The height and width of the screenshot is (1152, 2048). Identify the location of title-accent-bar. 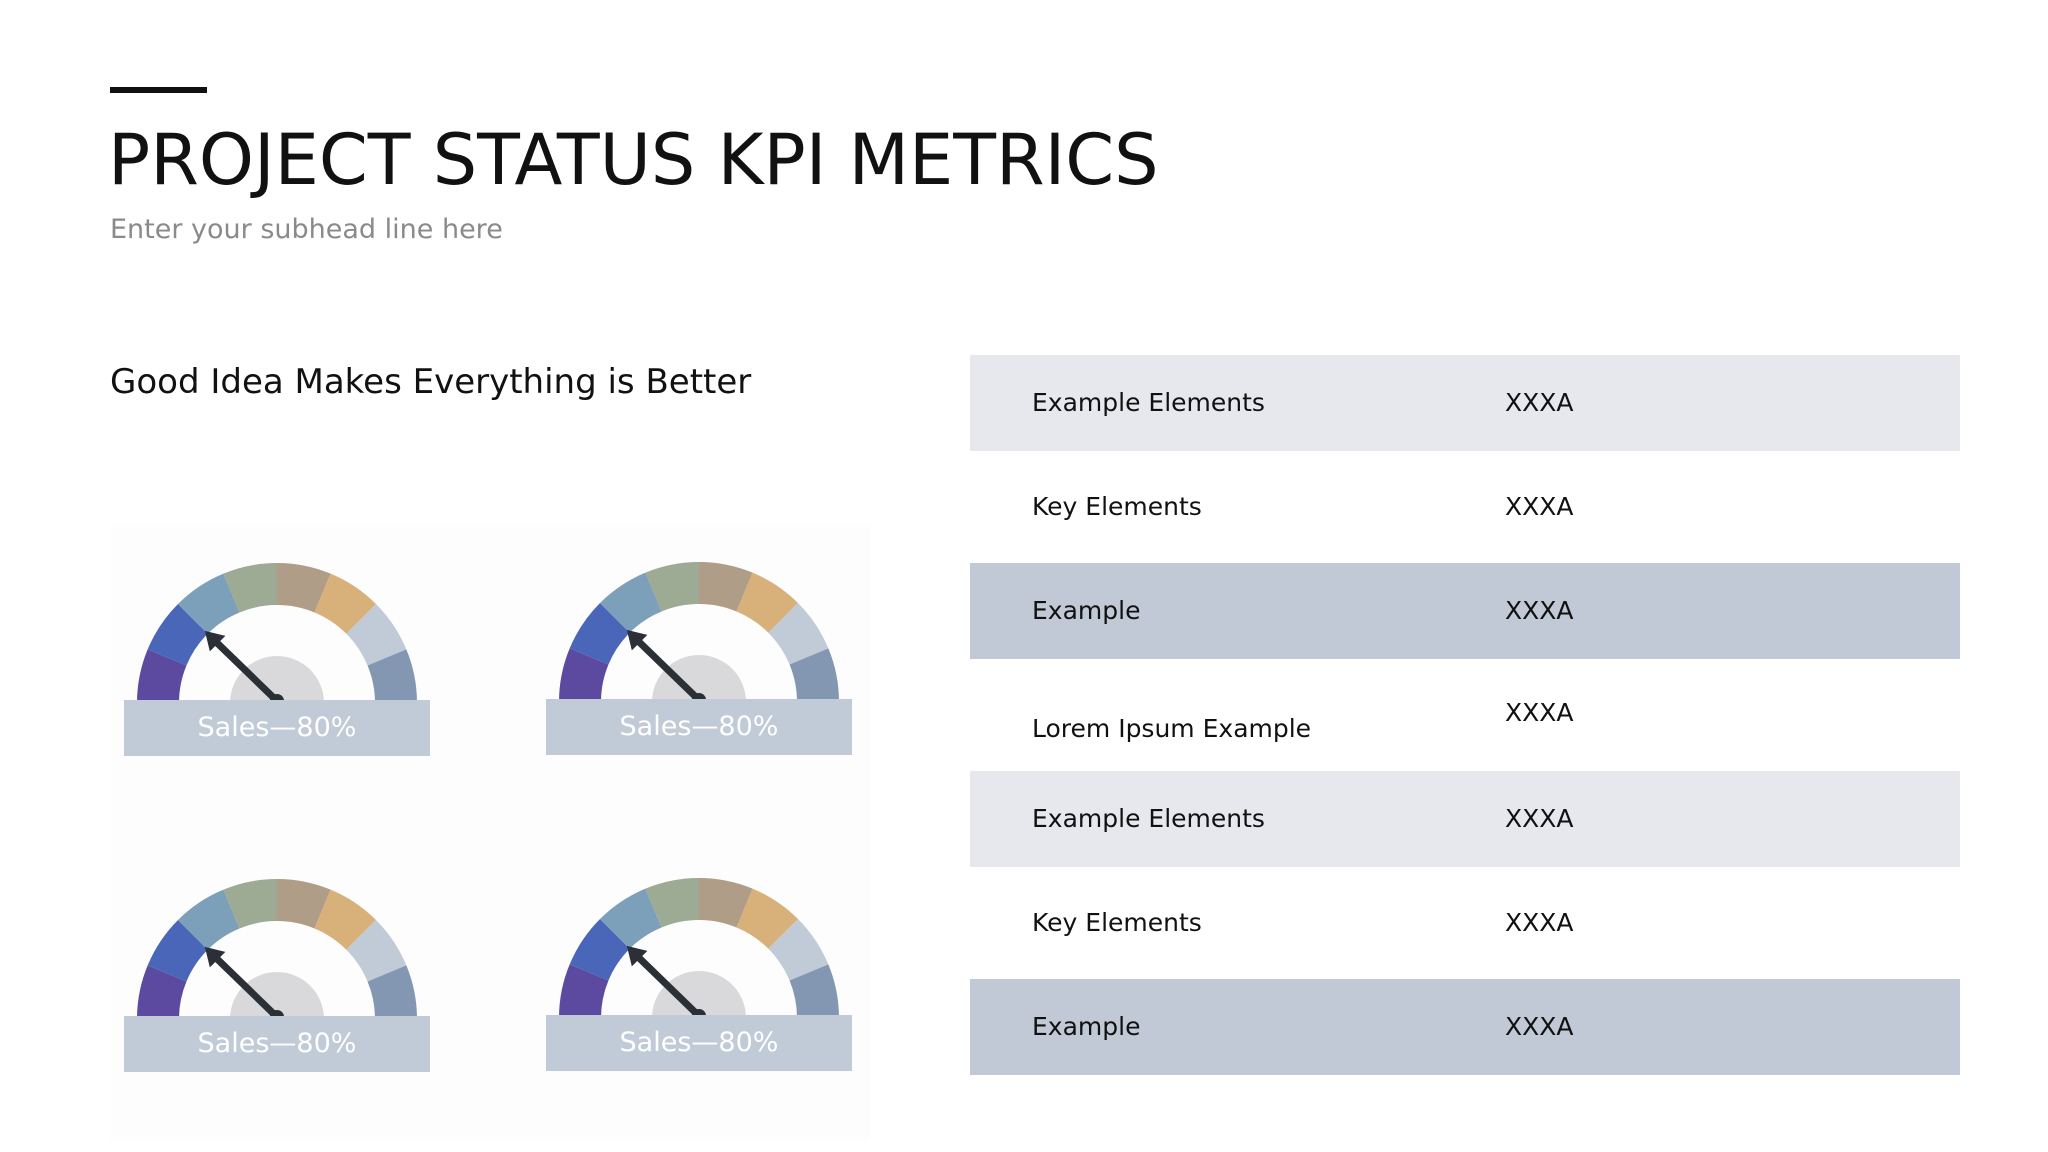
(158, 90).